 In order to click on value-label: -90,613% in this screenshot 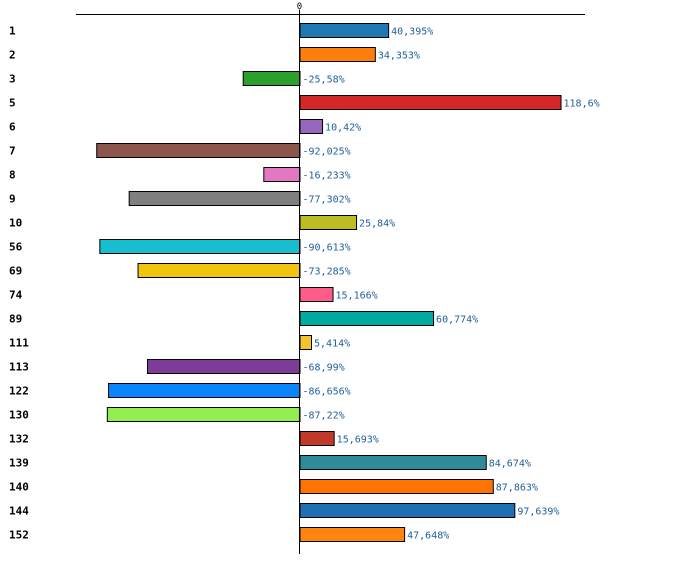, I will do `click(327, 248)`.